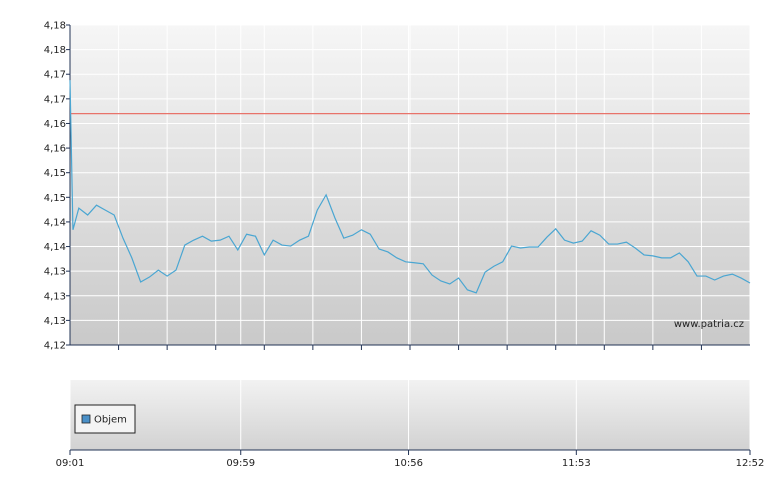 The height and width of the screenshot is (494, 780). Describe the element at coordinates (410, 415) in the screenshot. I see `volume-background` at that location.